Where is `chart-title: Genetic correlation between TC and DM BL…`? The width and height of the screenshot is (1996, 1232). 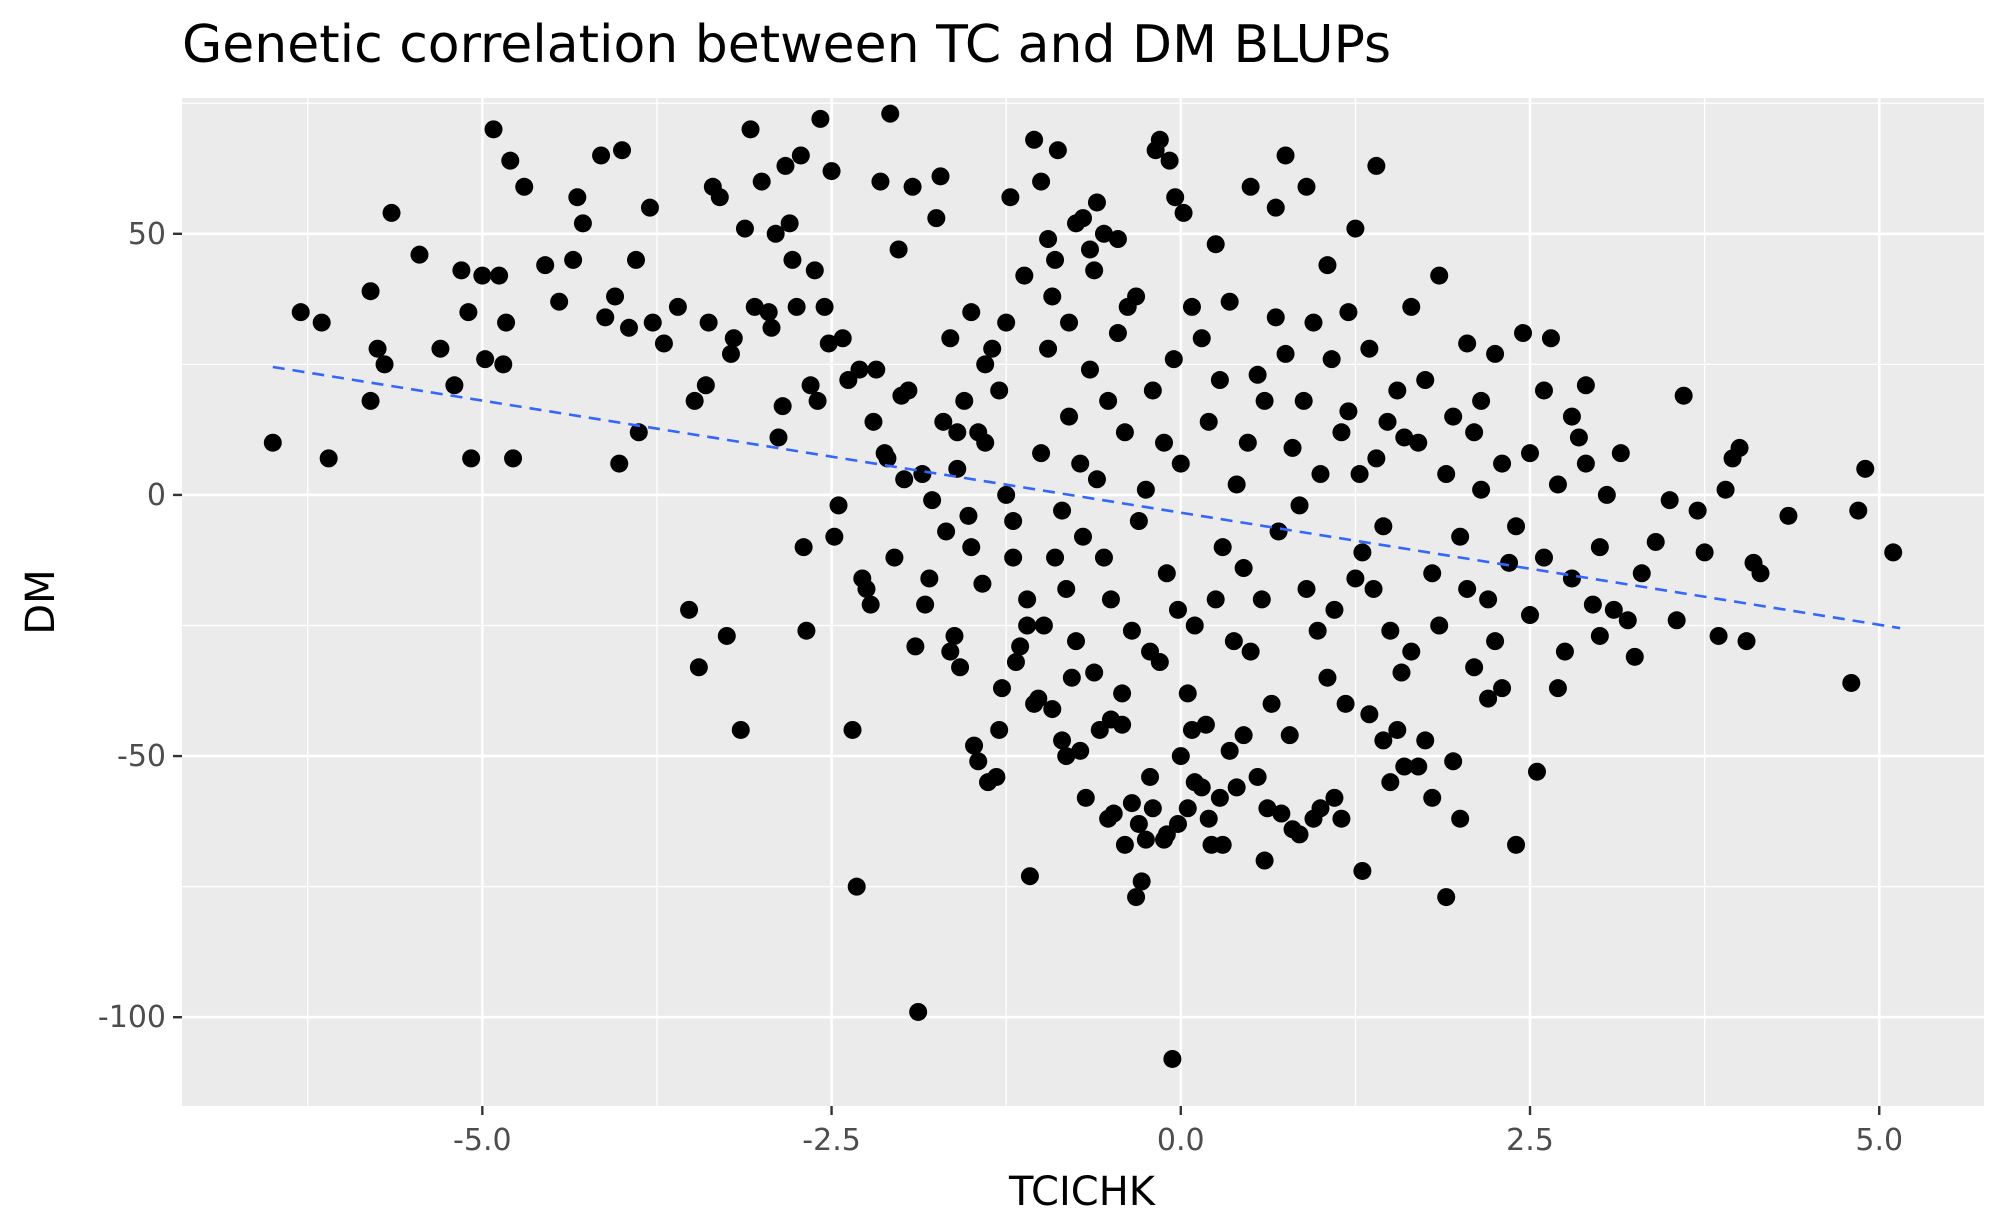 chart-title: Genetic correlation between TC and DM BL… is located at coordinates (786, 45).